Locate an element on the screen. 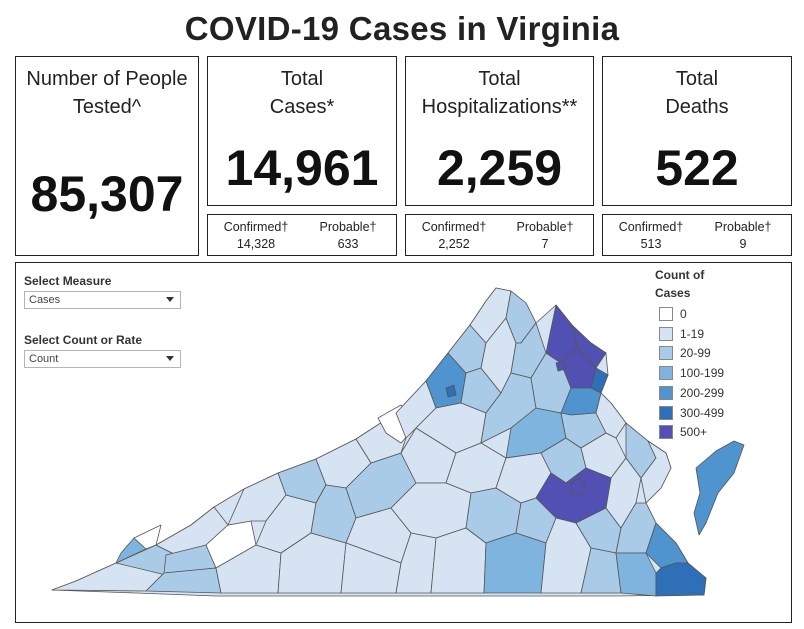 The image size is (804, 629). hospitalizations-card: Total Hospitalizations** 2,259 is located at coordinates (499, 131).